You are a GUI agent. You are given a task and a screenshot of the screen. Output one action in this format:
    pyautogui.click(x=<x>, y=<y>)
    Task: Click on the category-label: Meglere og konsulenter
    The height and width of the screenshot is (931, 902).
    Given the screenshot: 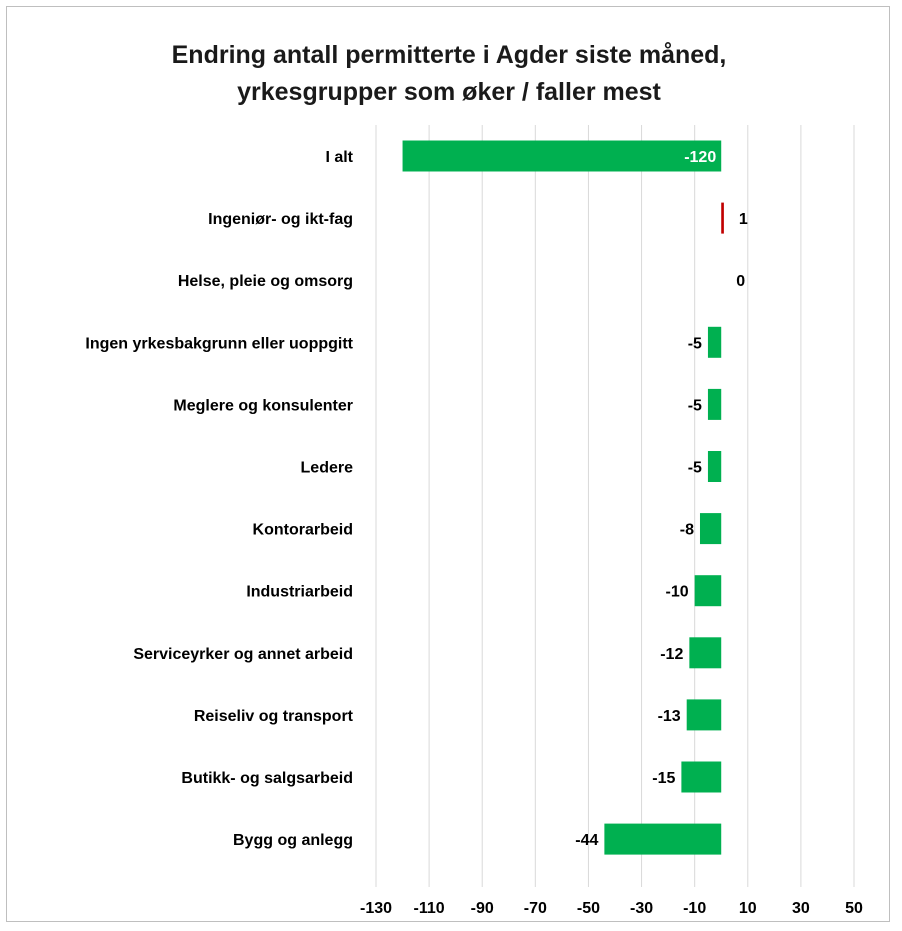 What is the action you would take?
    pyautogui.click(x=263, y=405)
    